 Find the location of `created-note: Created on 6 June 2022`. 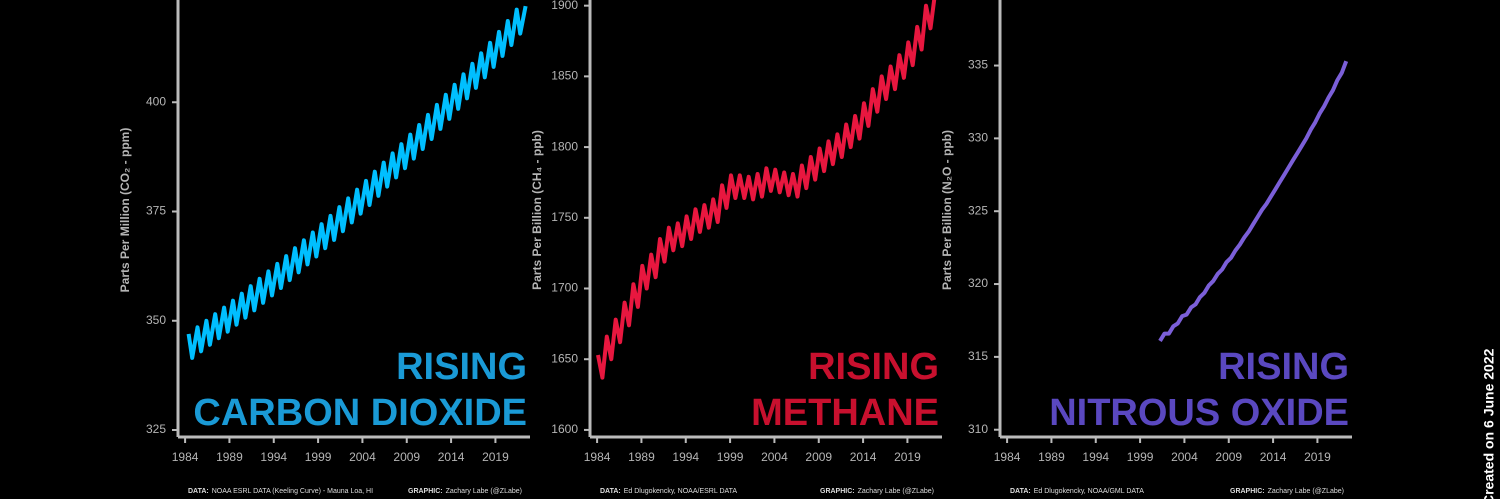

created-note: Created on 6 June 2022 is located at coordinates (1489, 423).